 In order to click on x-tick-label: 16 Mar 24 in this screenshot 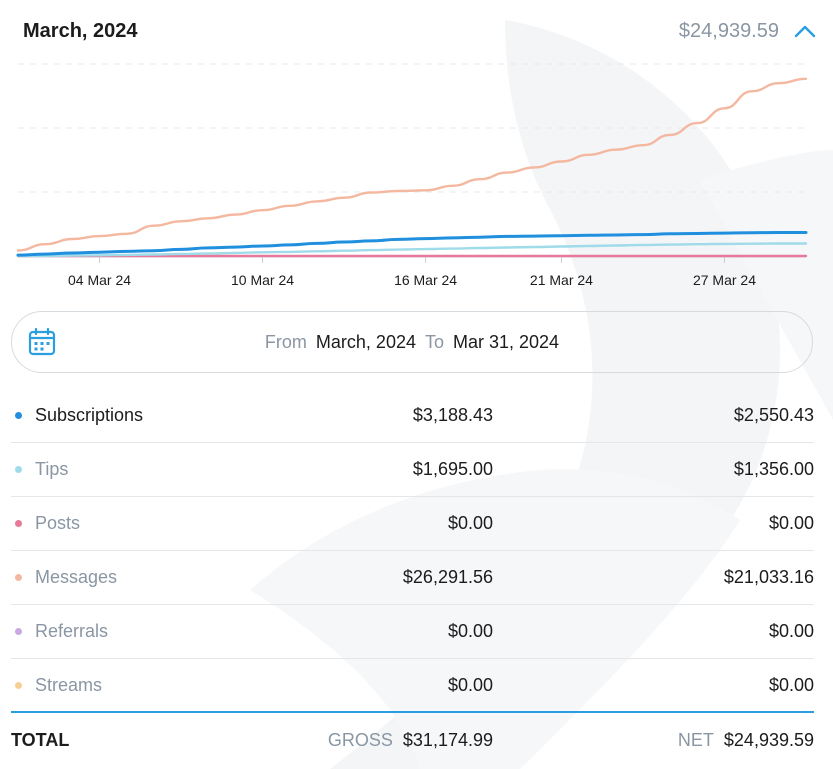, I will do `click(425, 280)`.